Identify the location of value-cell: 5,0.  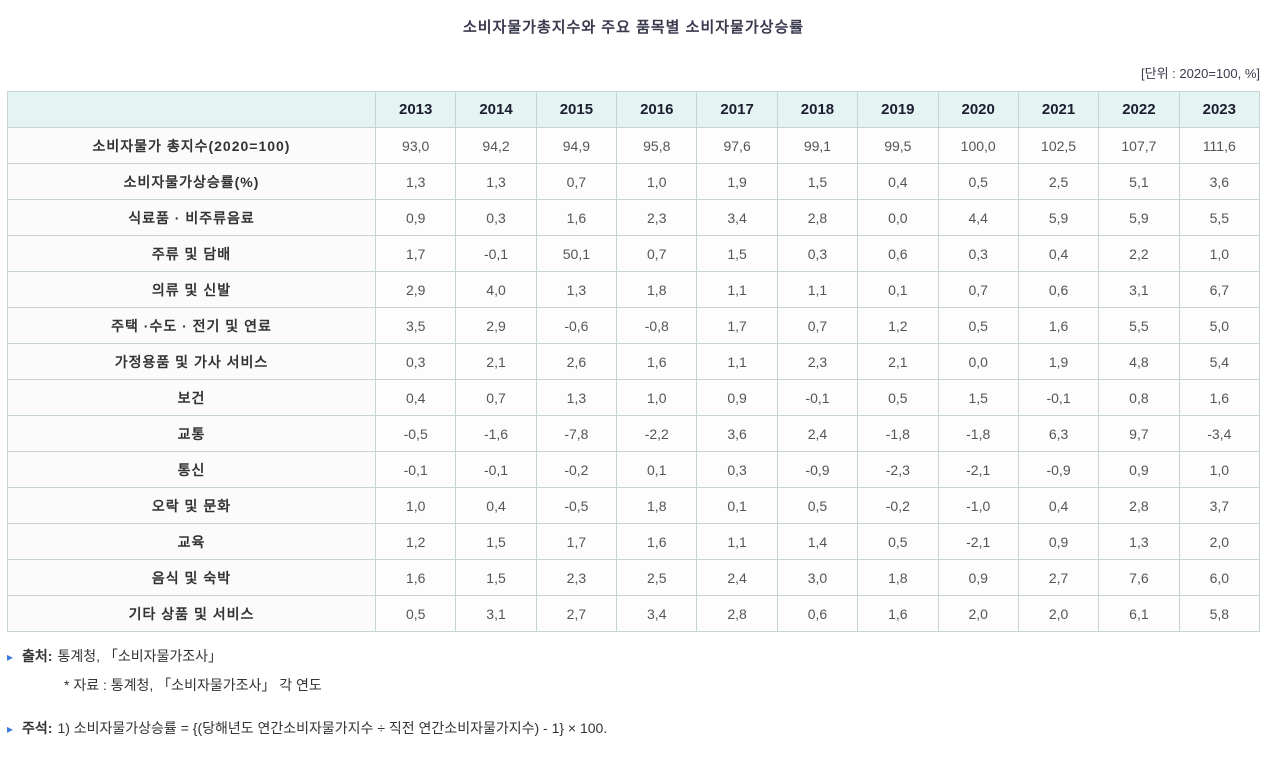
(1219, 325).